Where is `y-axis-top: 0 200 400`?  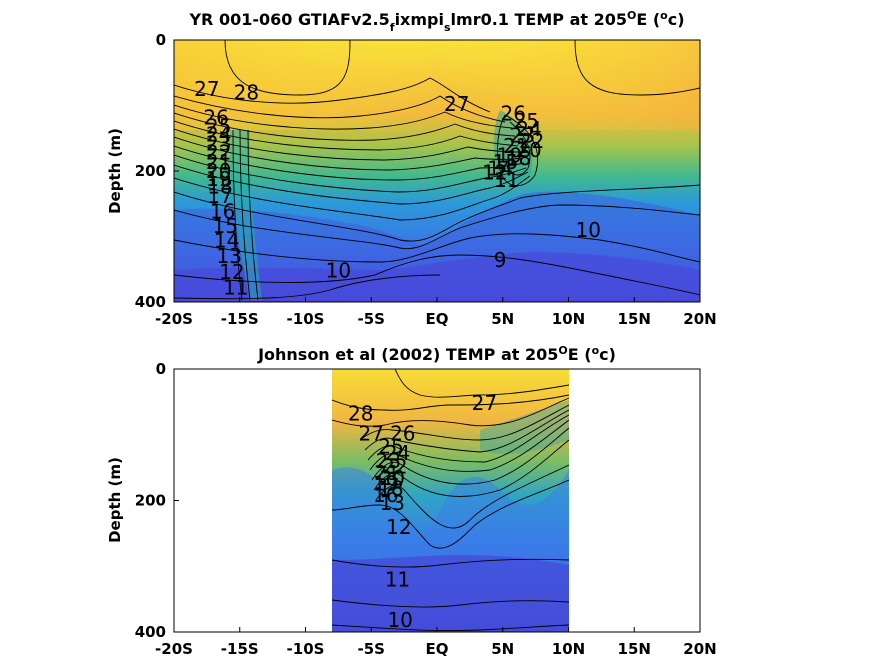
y-axis-top: 0 200 400 is located at coordinates (157, 171).